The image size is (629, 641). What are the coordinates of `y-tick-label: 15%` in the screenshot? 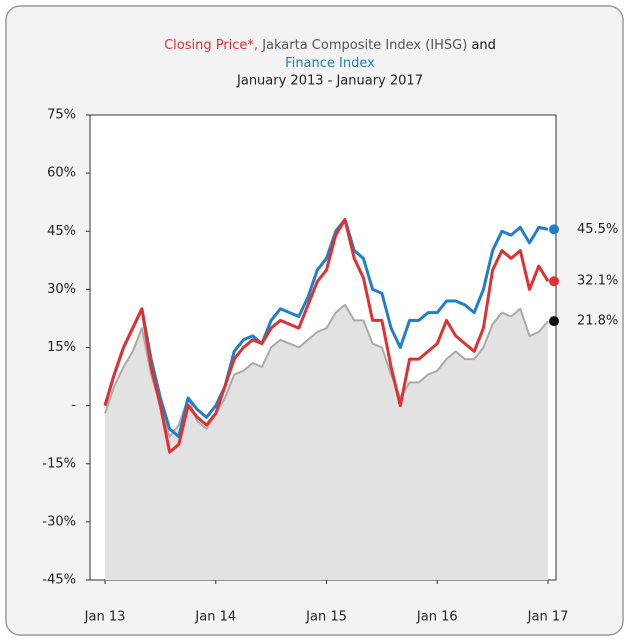 It's located at (61, 347).